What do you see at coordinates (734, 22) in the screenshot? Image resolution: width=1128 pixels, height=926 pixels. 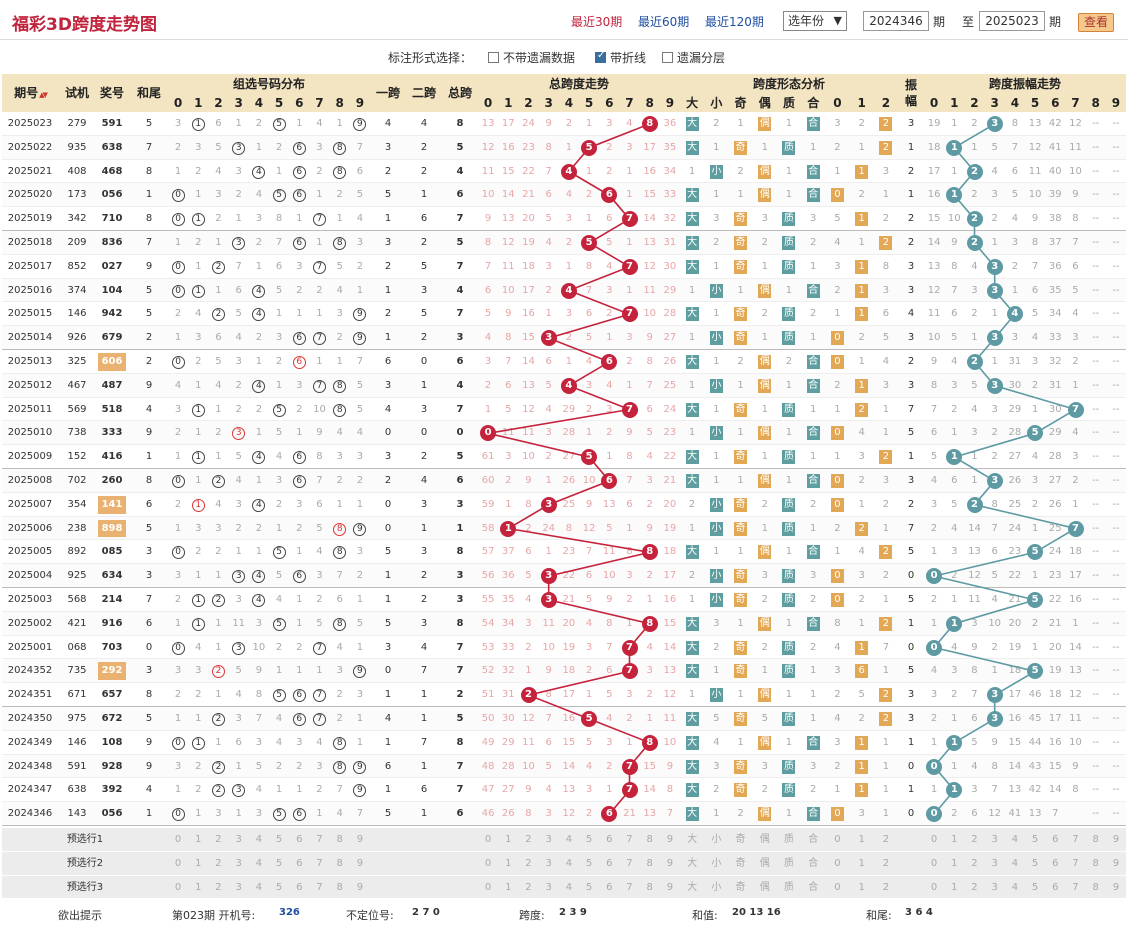 I see `period-120-link: 最近120期` at bounding box center [734, 22].